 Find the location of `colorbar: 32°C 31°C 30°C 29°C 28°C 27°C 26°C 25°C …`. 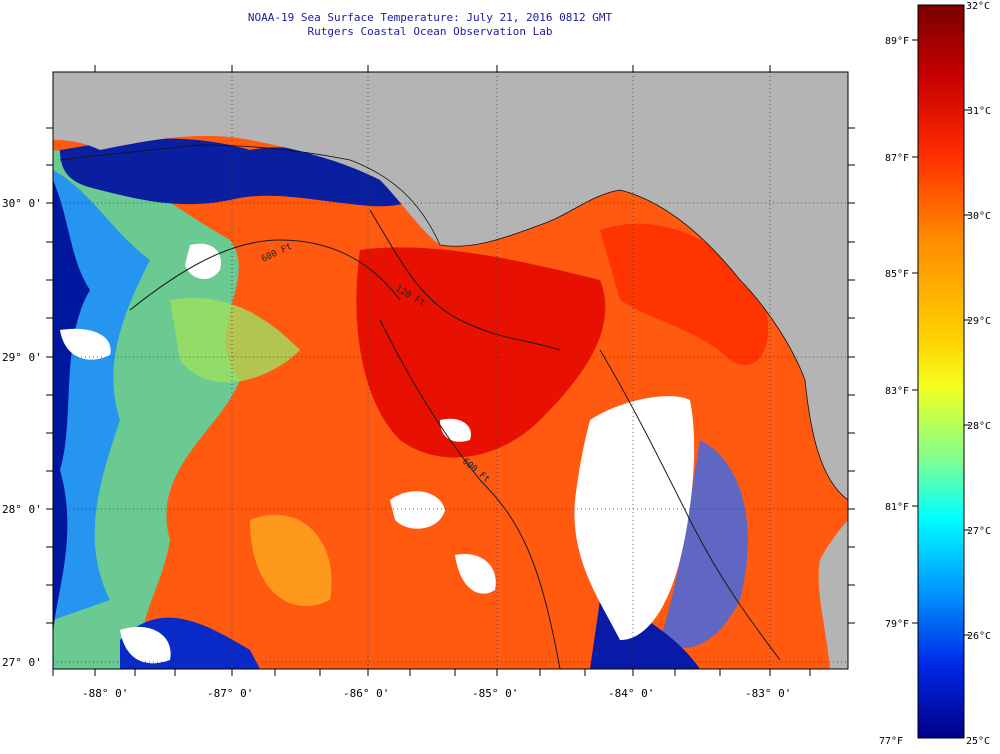

colorbar: 32°C 31°C 30°C 29°C 28°C 27°C 26°C 25°C … is located at coordinates (935, 374).